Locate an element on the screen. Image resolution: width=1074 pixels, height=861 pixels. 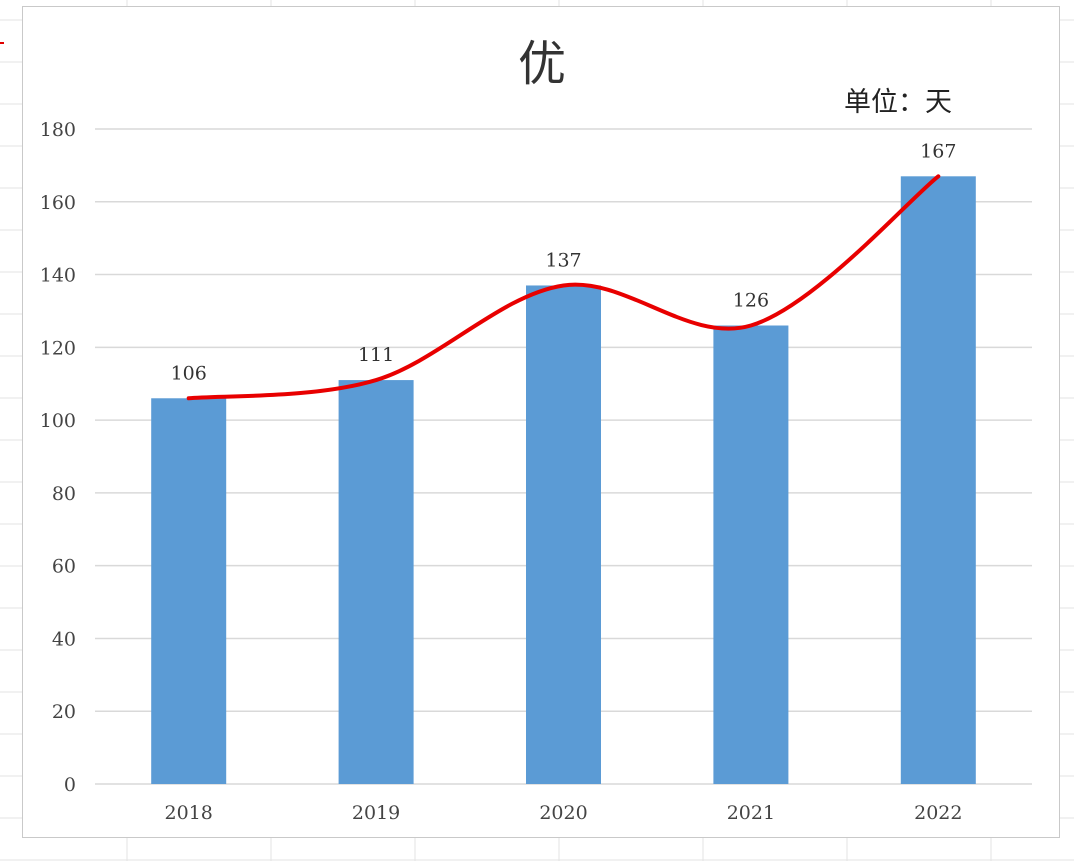
data-label: 111 is located at coordinates (376, 355).